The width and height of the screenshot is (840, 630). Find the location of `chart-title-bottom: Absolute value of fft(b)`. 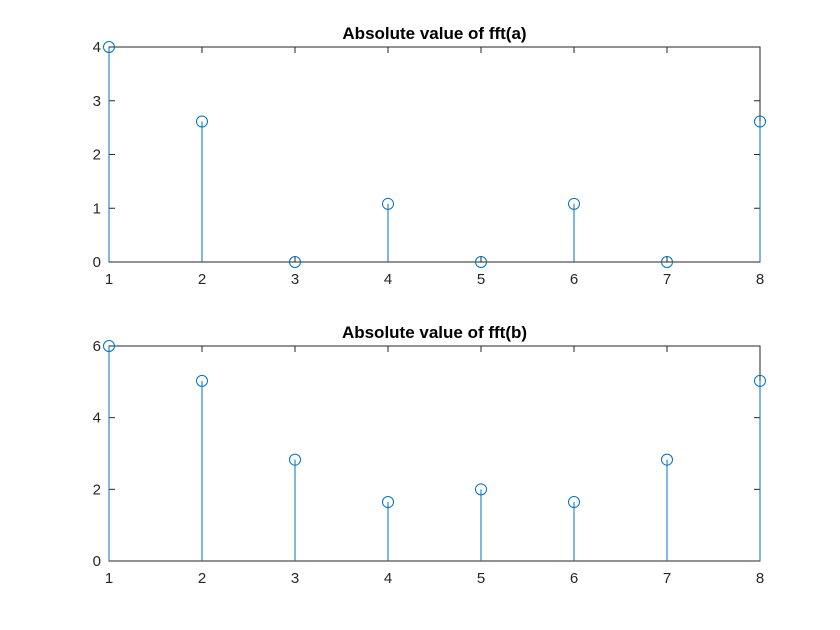

chart-title-bottom: Absolute value of fft(b) is located at coordinates (434, 332).